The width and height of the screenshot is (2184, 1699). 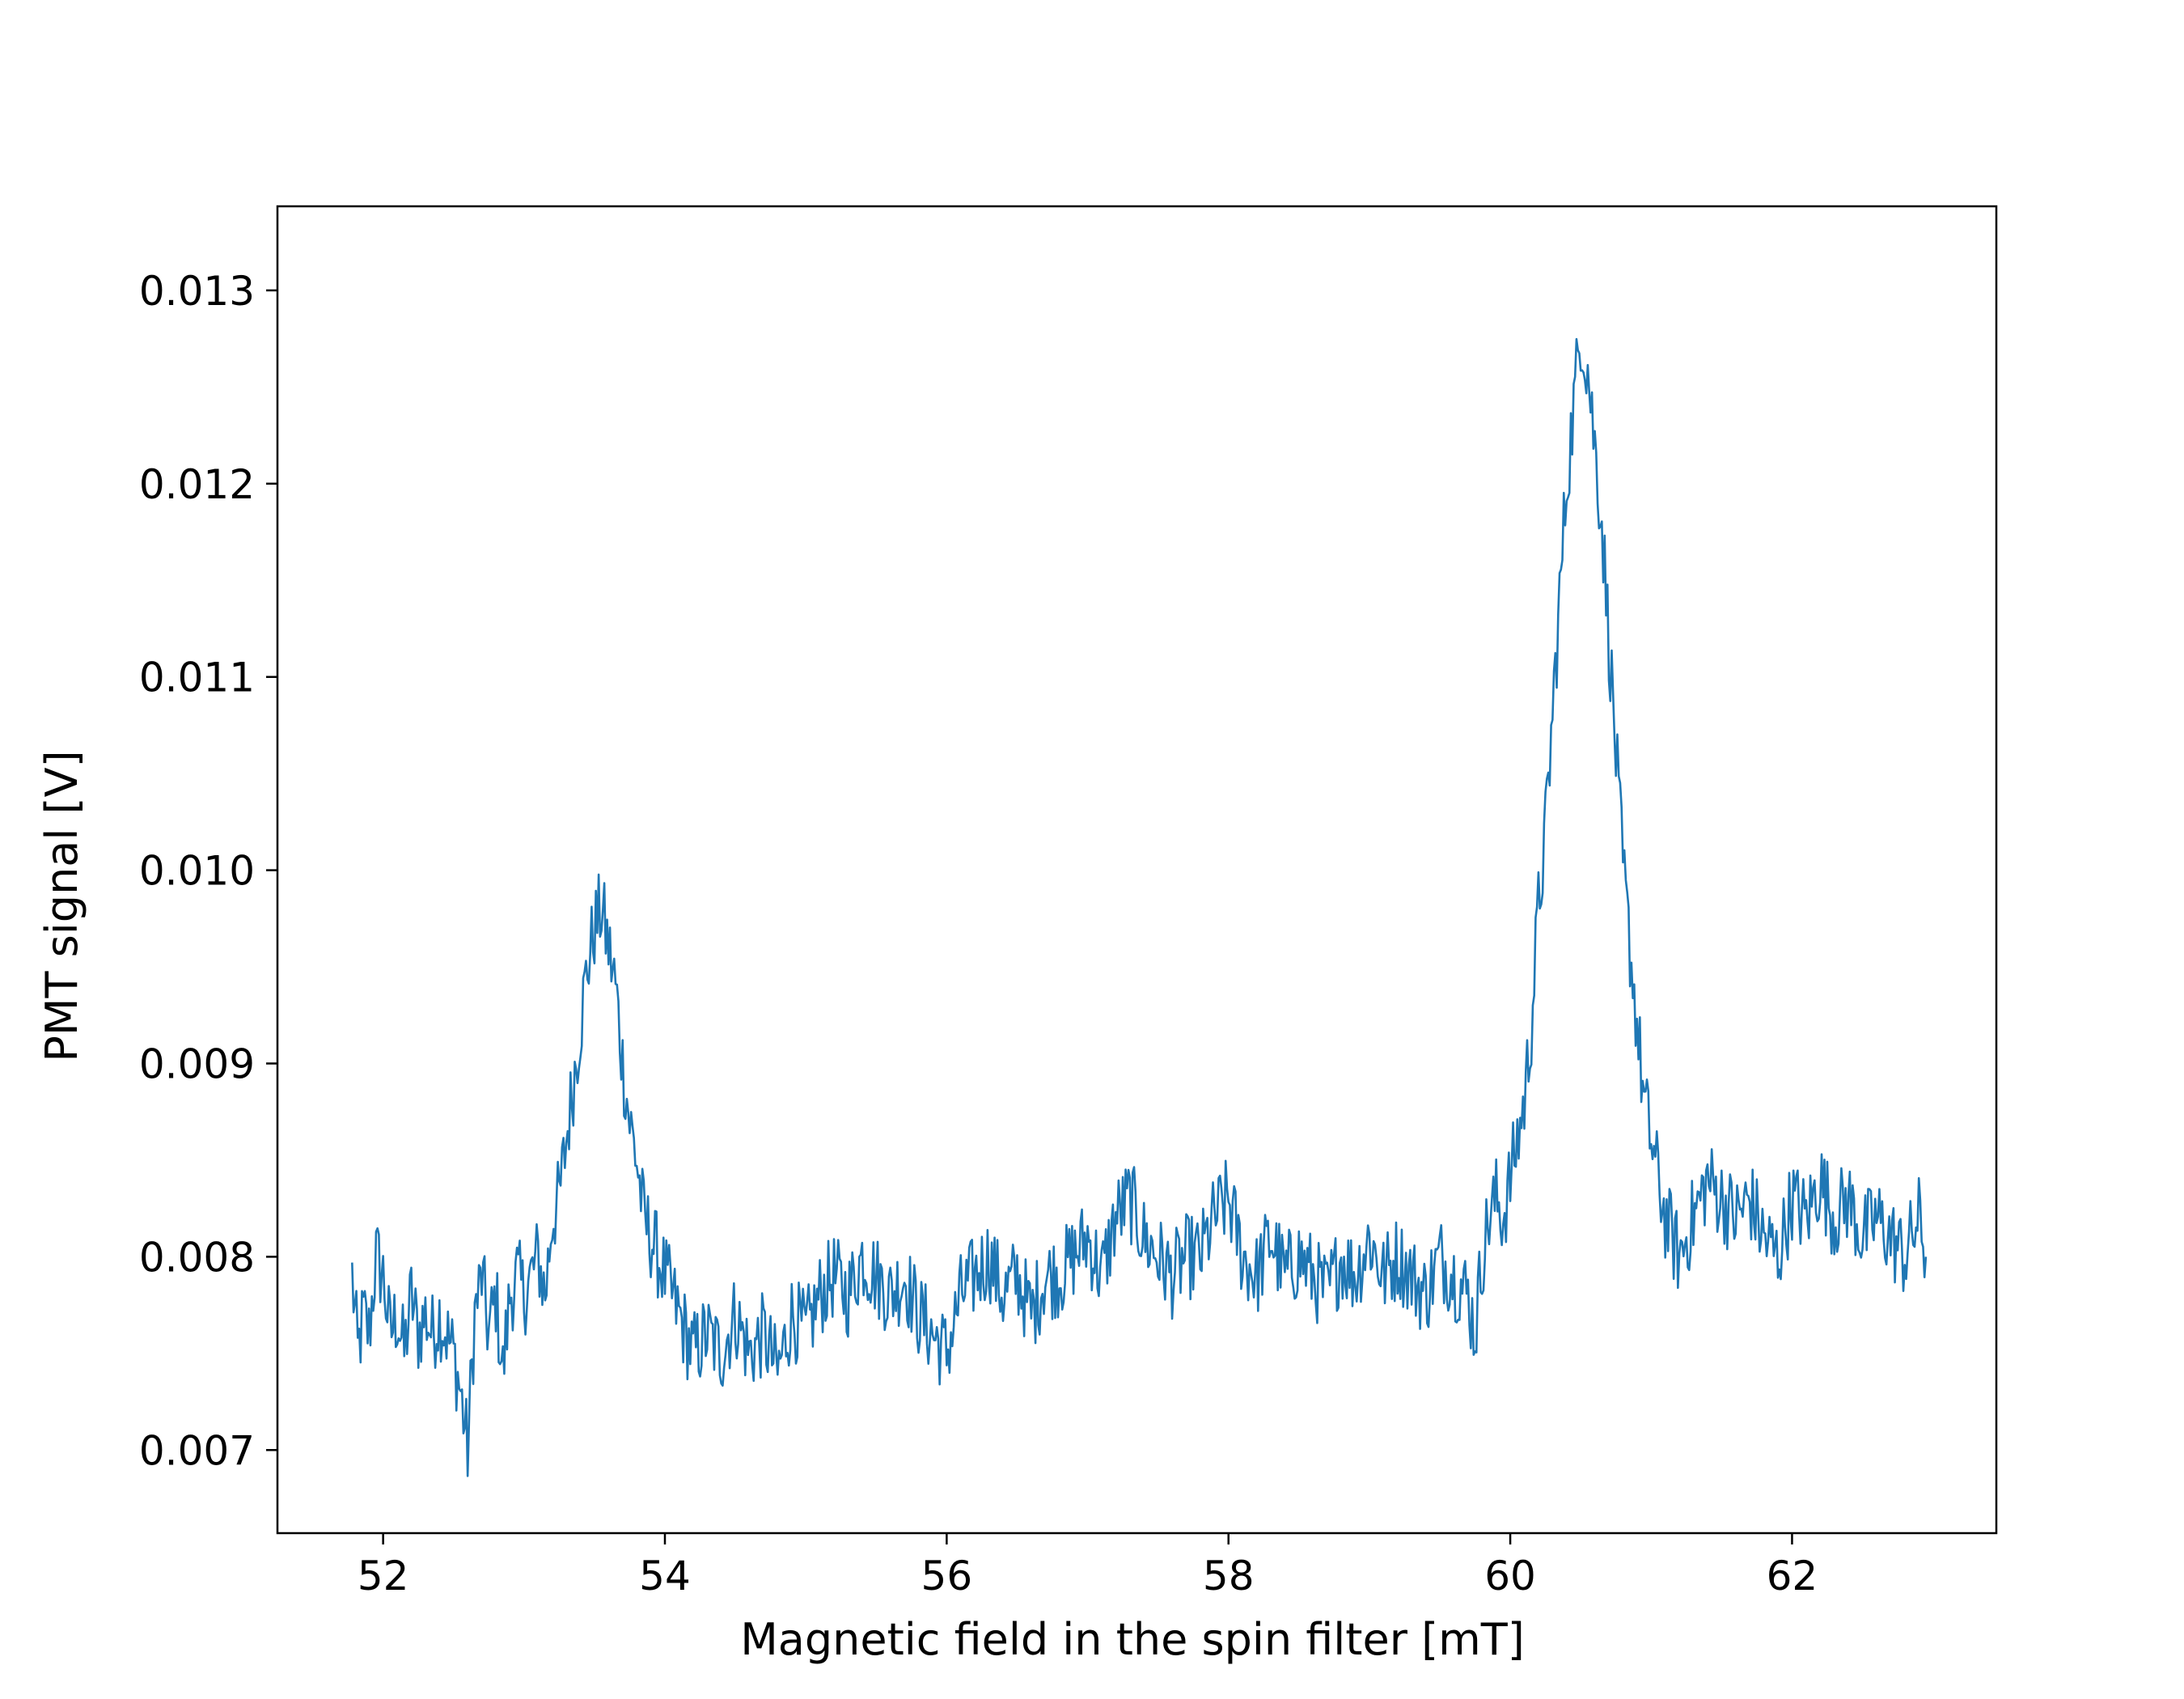 I want to click on x-tick-label: 52, so click(x=383, y=1576).